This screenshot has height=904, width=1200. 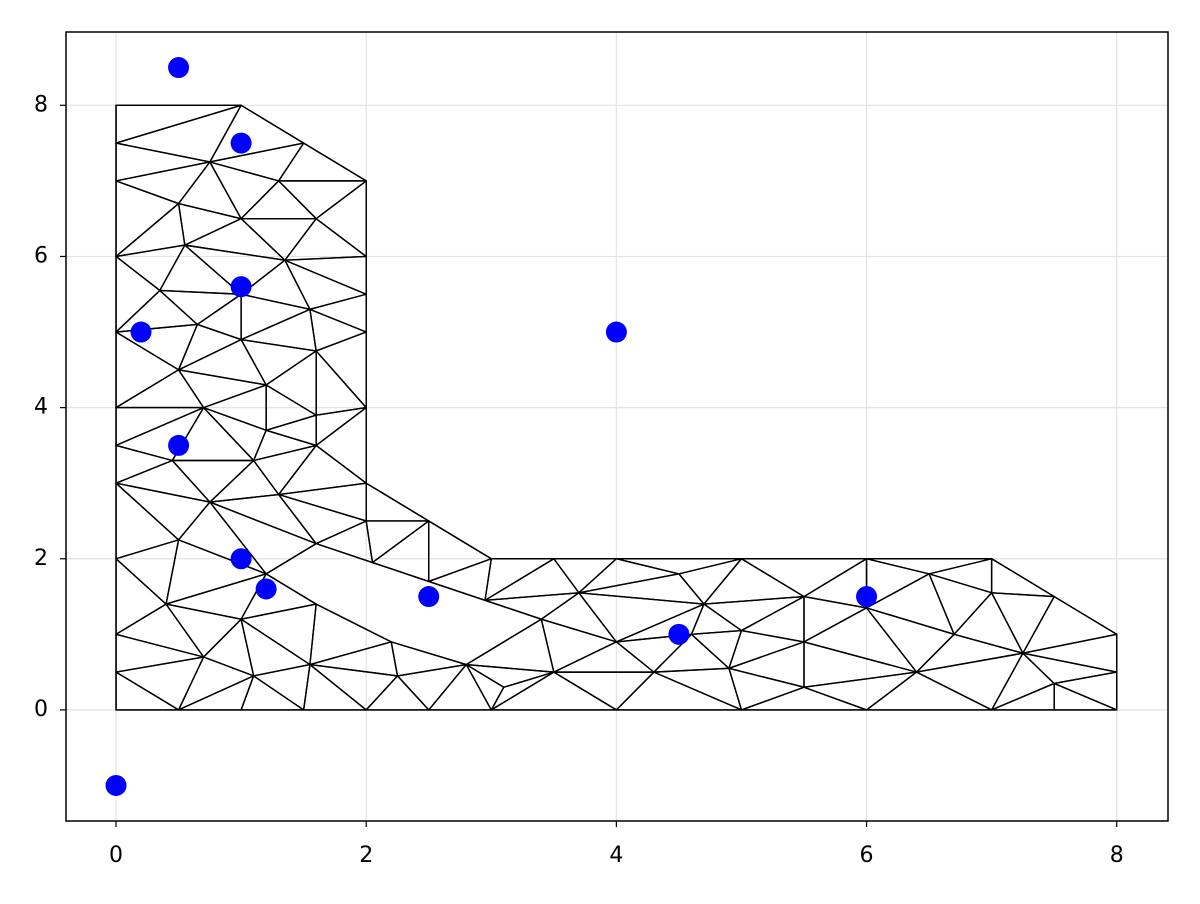 I want to click on y-tick-label: 0, so click(x=41, y=709).